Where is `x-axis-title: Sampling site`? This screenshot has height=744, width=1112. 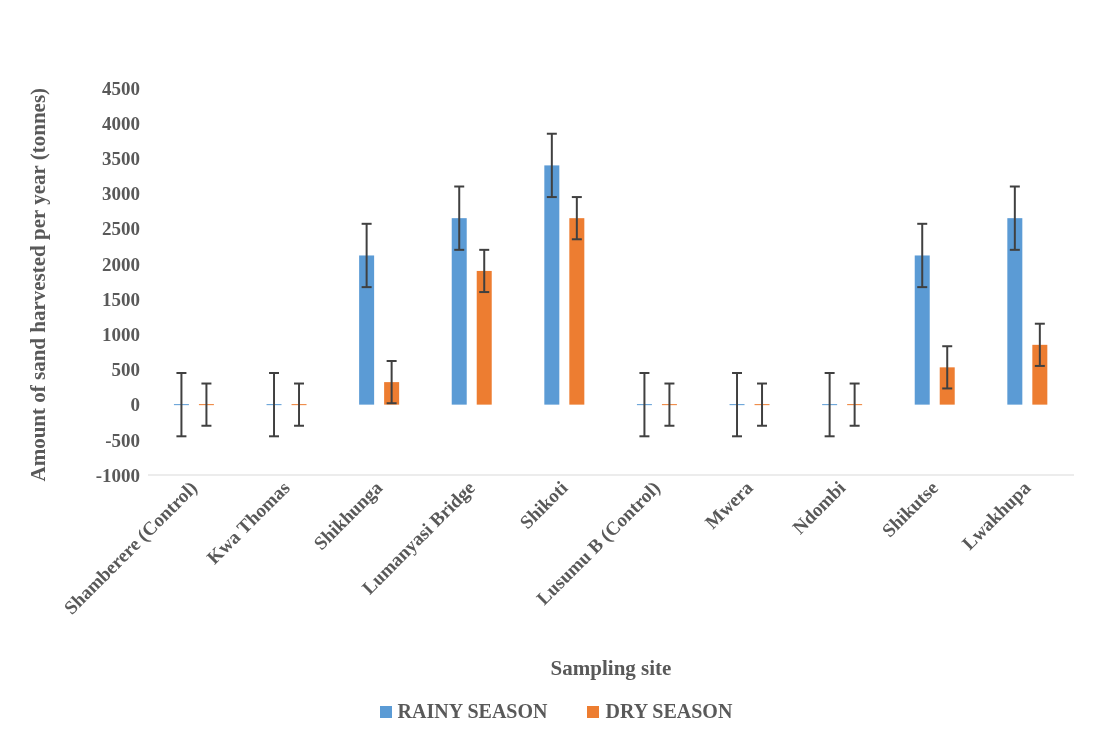
x-axis-title: Sampling site is located at coordinates (611, 668).